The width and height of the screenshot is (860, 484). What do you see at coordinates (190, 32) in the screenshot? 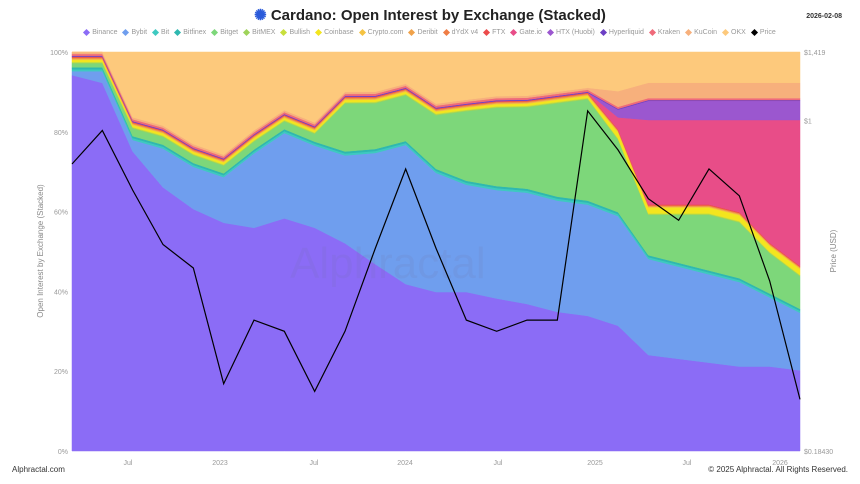
I see `legend-item-bitfinex: Bitfinex` at bounding box center [190, 32].